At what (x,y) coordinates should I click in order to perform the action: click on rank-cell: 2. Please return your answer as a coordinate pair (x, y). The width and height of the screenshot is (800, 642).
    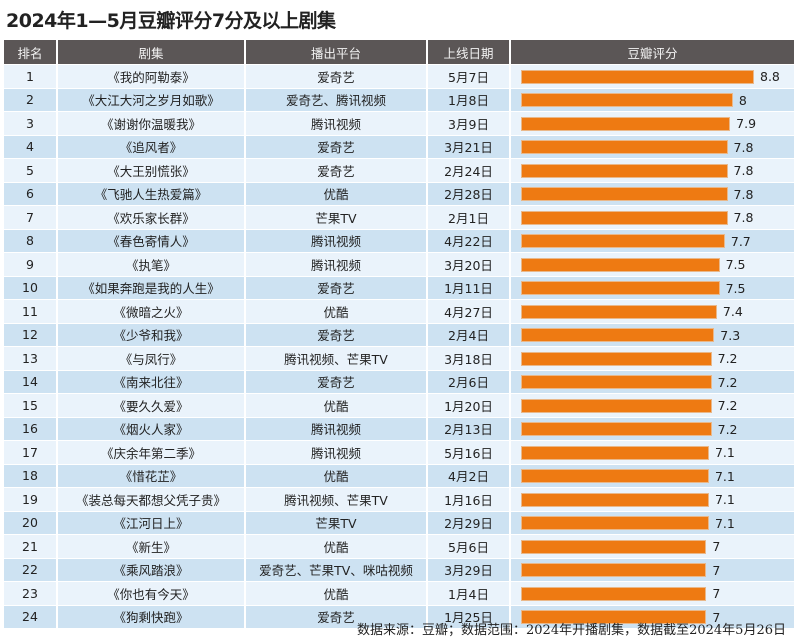
    Looking at the image, I should click on (30, 99).